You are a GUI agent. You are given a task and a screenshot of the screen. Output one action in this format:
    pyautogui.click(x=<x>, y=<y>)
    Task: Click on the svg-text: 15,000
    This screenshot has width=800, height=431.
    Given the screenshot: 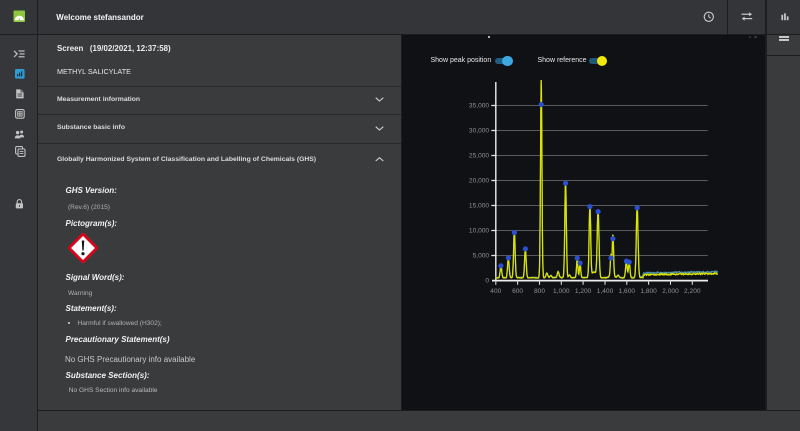 What is the action you would take?
    pyautogui.click(x=478, y=205)
    